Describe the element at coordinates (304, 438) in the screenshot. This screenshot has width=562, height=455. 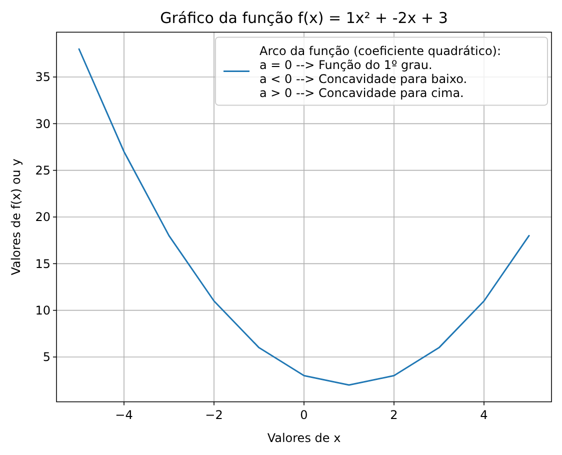
I see `x-axis-title: Valores de x` at that location.